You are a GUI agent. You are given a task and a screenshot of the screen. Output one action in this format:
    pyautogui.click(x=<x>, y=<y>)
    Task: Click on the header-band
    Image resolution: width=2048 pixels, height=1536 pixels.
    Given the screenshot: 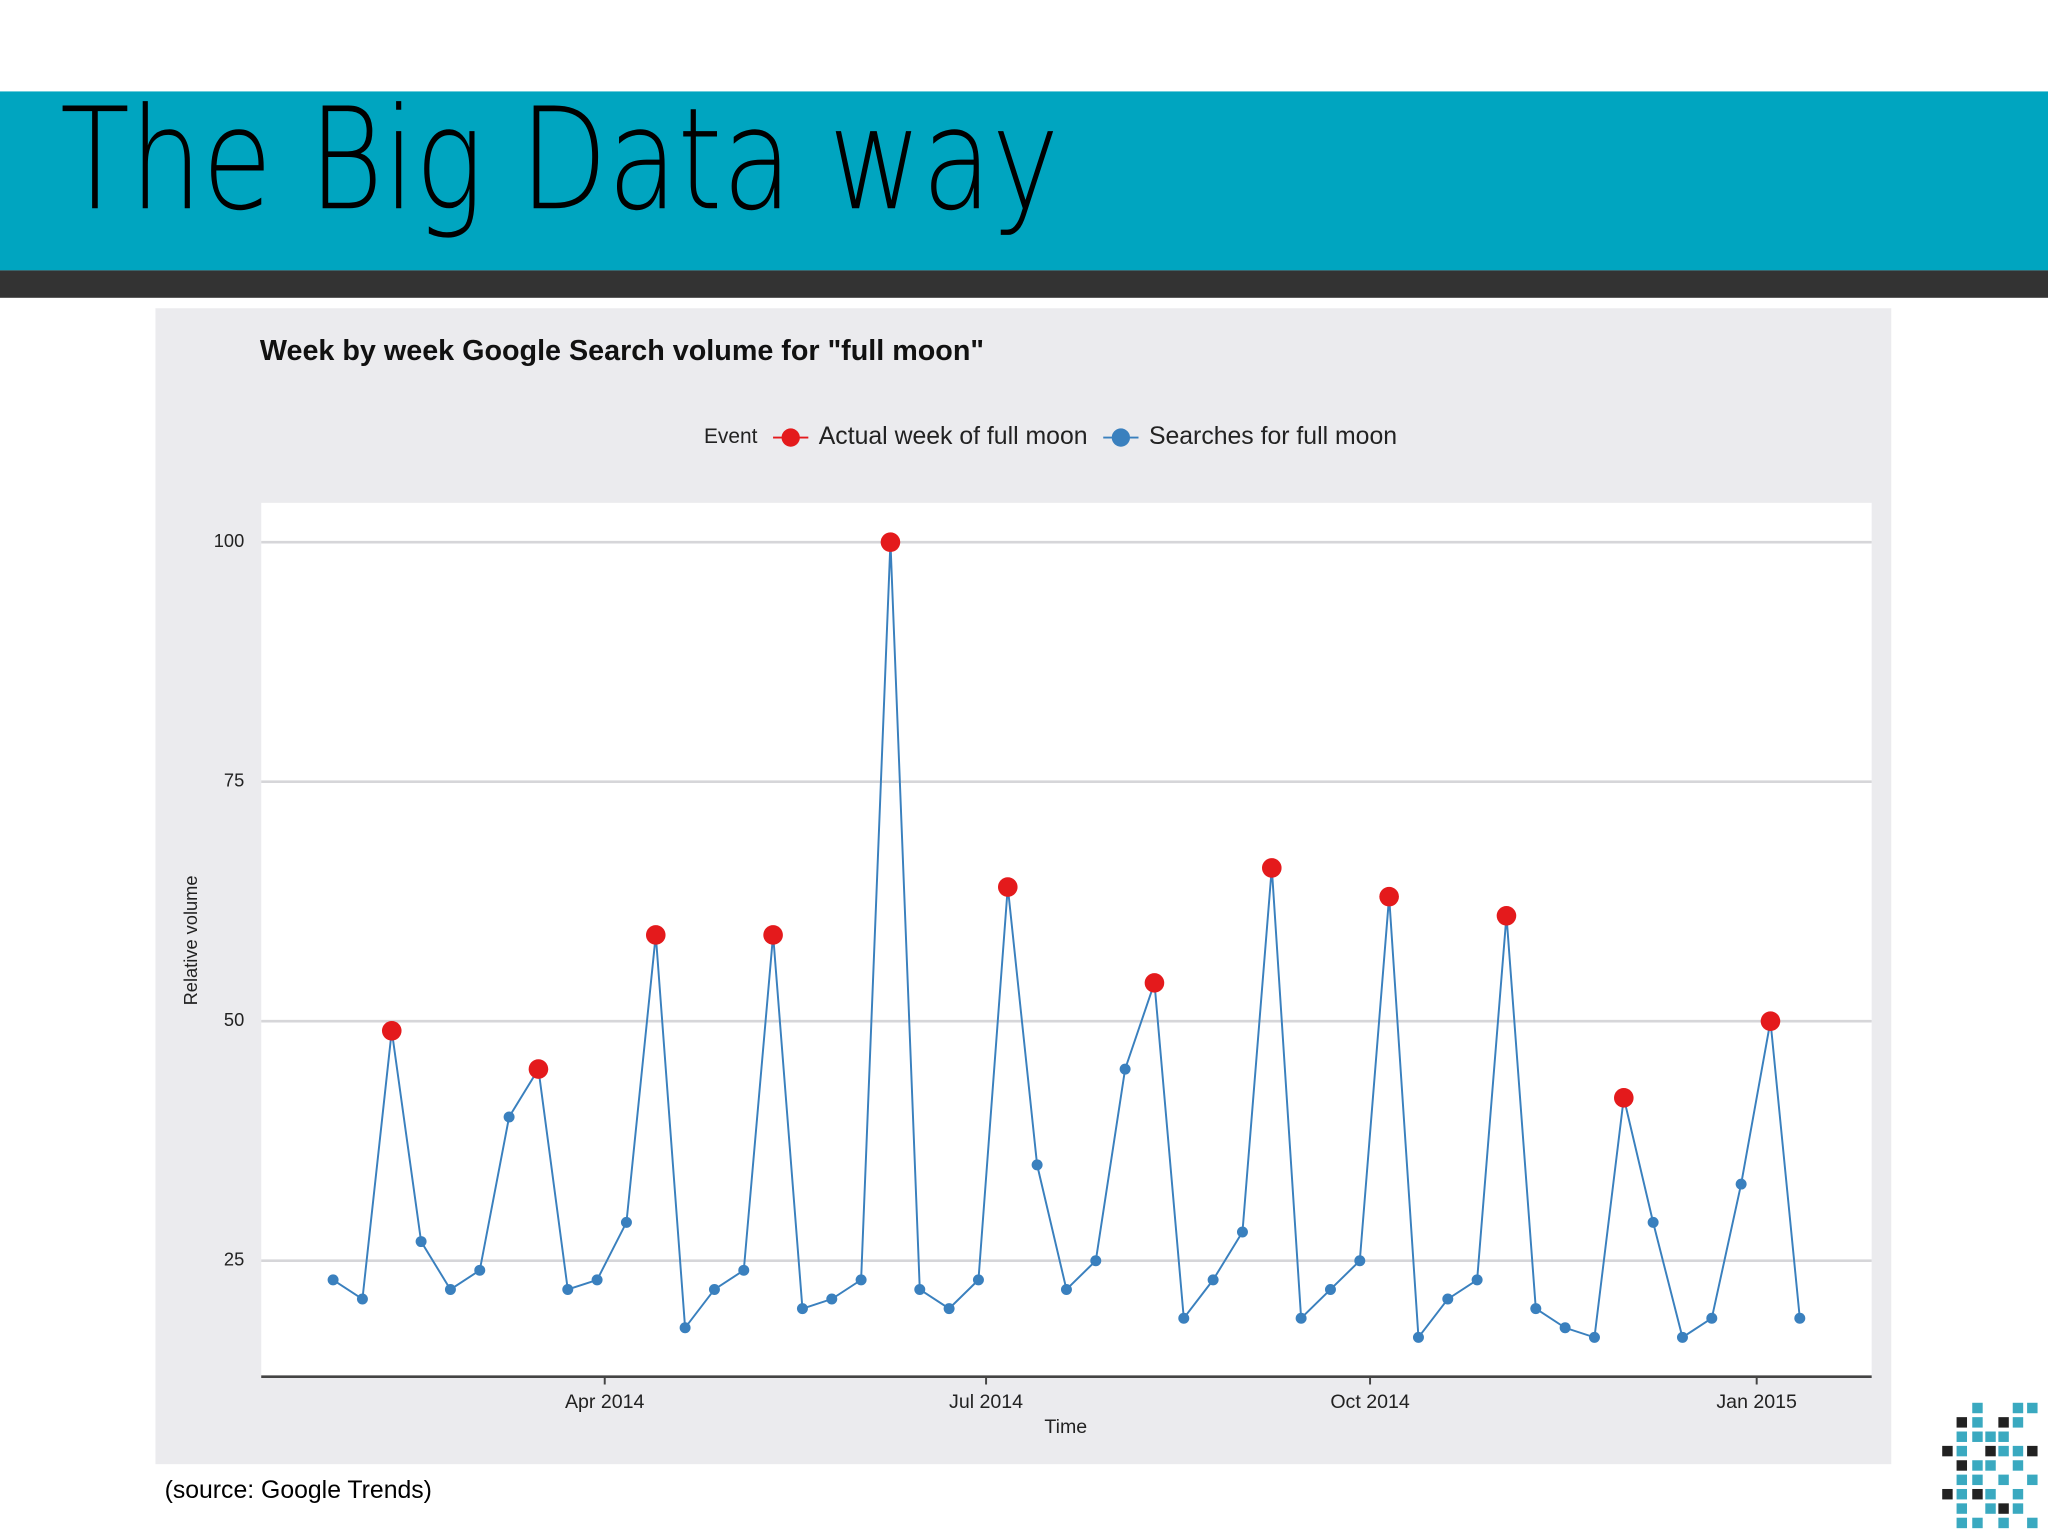 What is the action you would take?
    pyautogui.click(x=1024, y=181)
    